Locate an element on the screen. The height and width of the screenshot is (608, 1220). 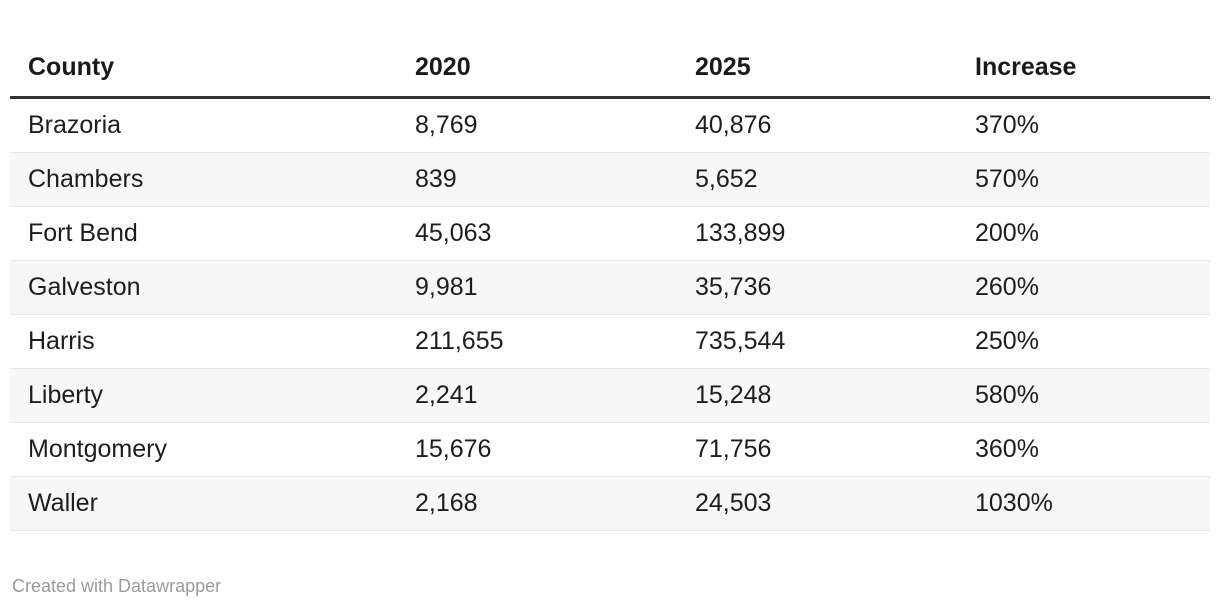
cell-increase: 570% is located at coordinates (1083, 179).